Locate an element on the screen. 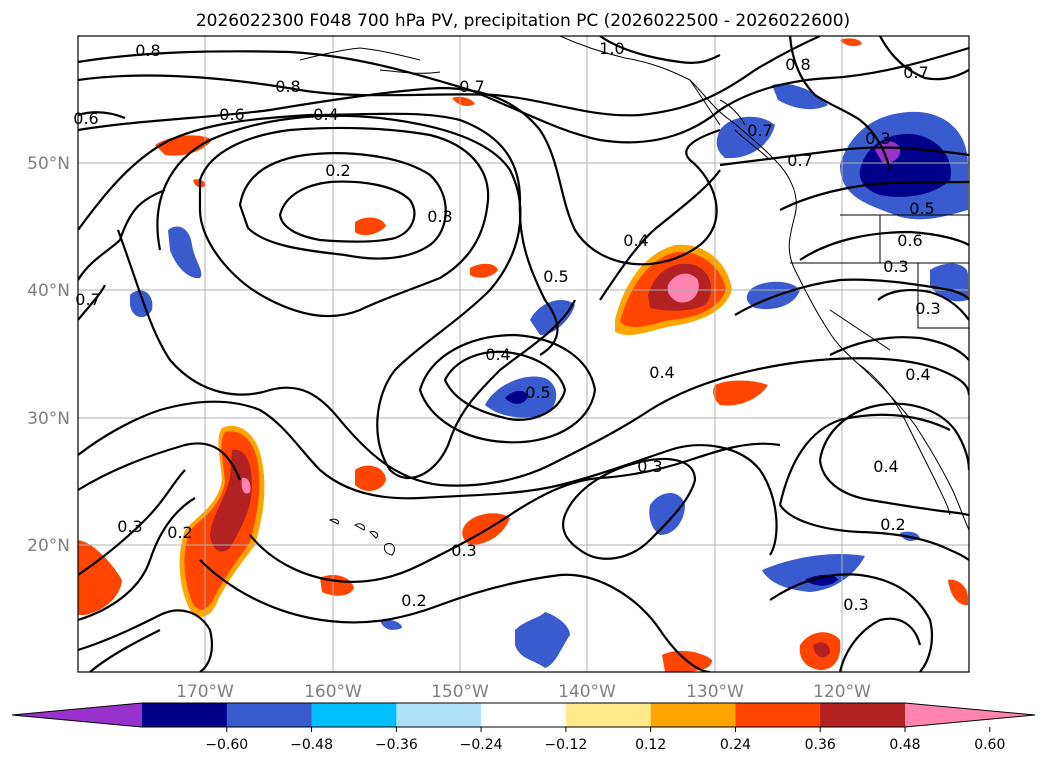  colorbar-tick-label: −0.60 is located at coordinates (226, 745).